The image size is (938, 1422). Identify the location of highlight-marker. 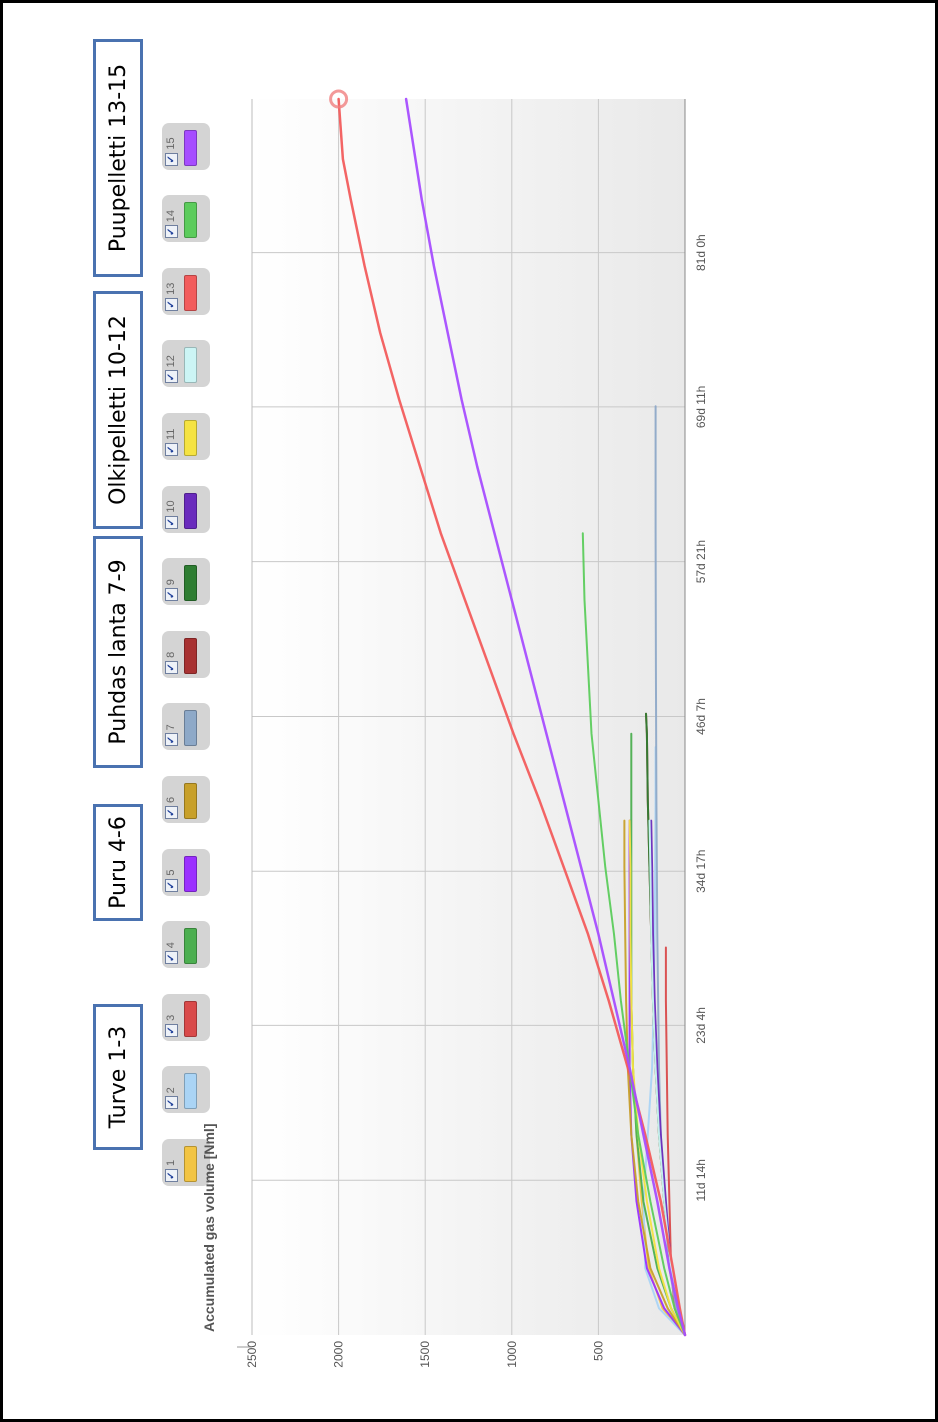
(339, 99).